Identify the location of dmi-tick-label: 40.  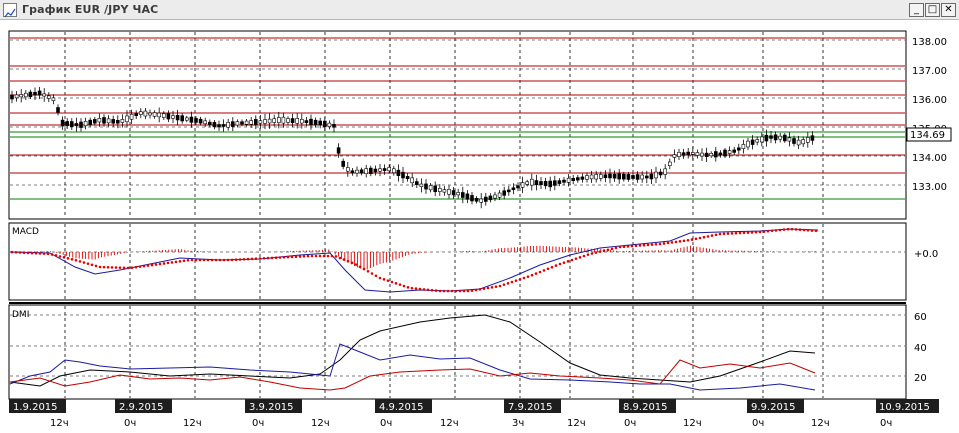
(920, 348).